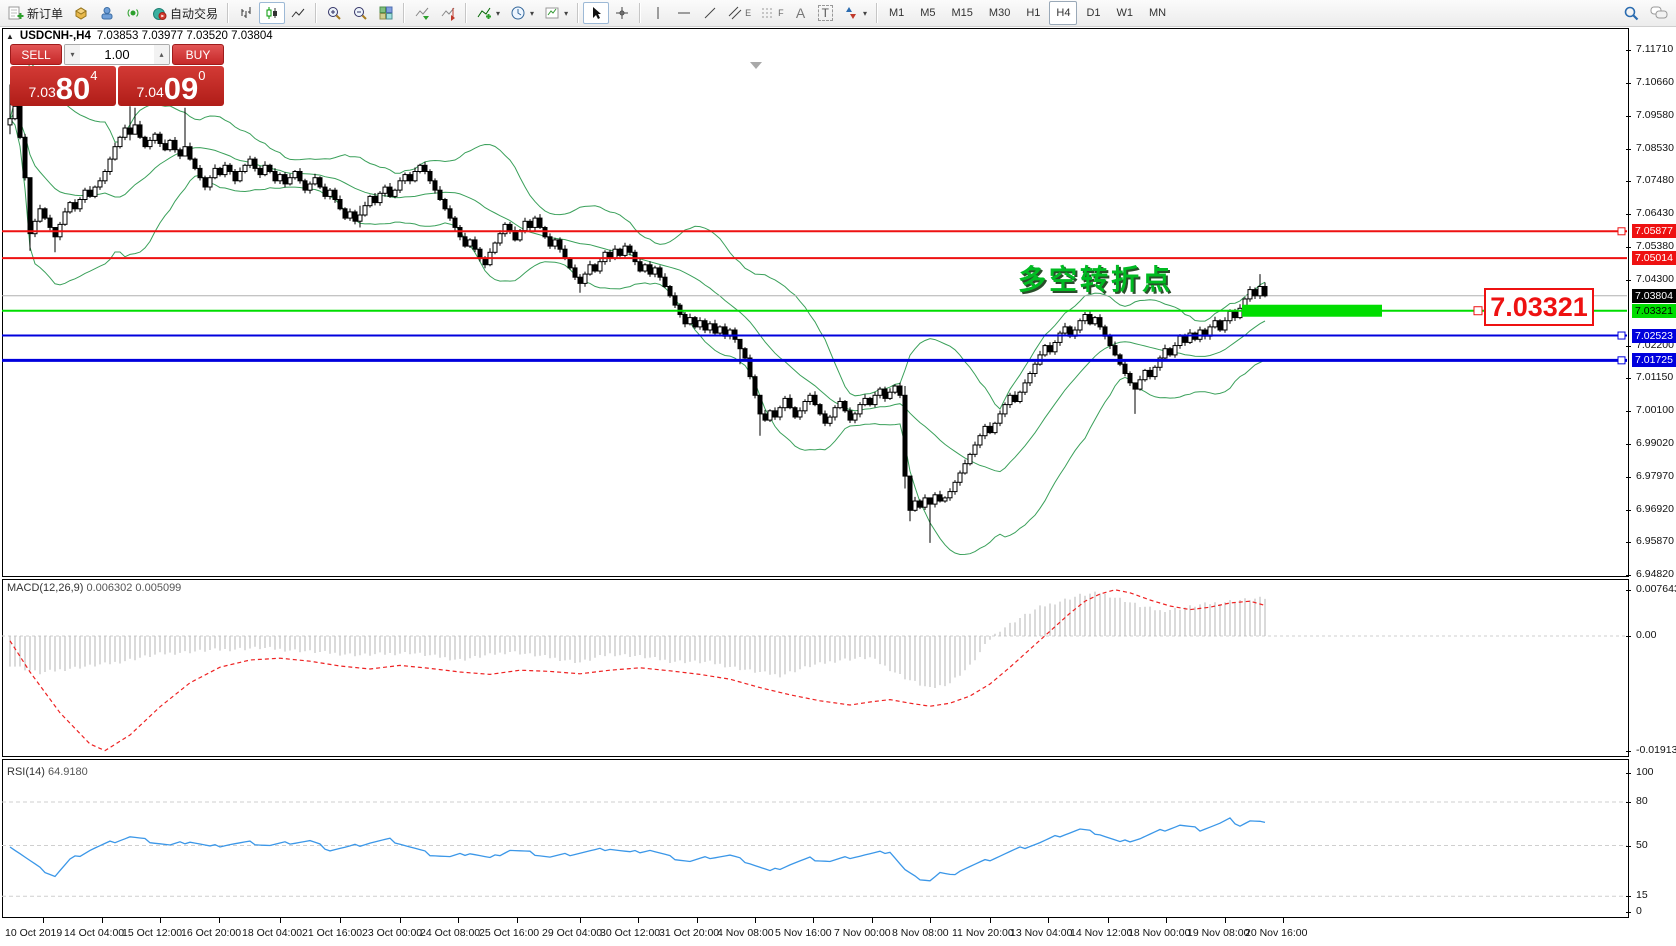 Image resolution: width=1676 pixels, height=946 pixels. I want to click on line-chart-button, so click(298, 13).